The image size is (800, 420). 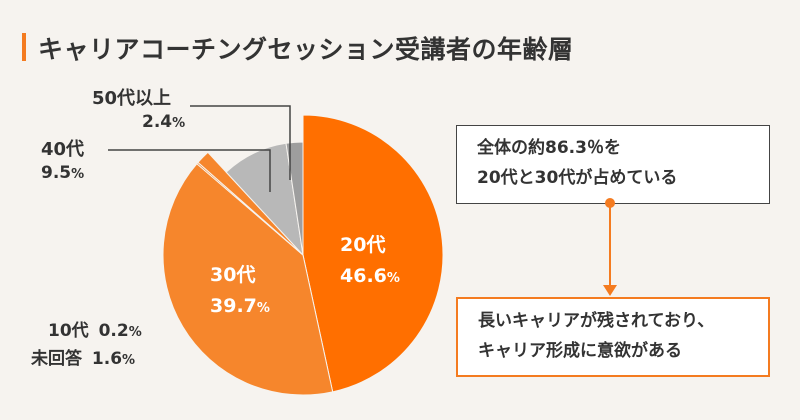 What do you see at coordinates (613, 337) in the screenshot?
I see `callout-insight: 長いキャリアが残されており、 キャリア形成に意欲がある` at bounding box center [613, 337].